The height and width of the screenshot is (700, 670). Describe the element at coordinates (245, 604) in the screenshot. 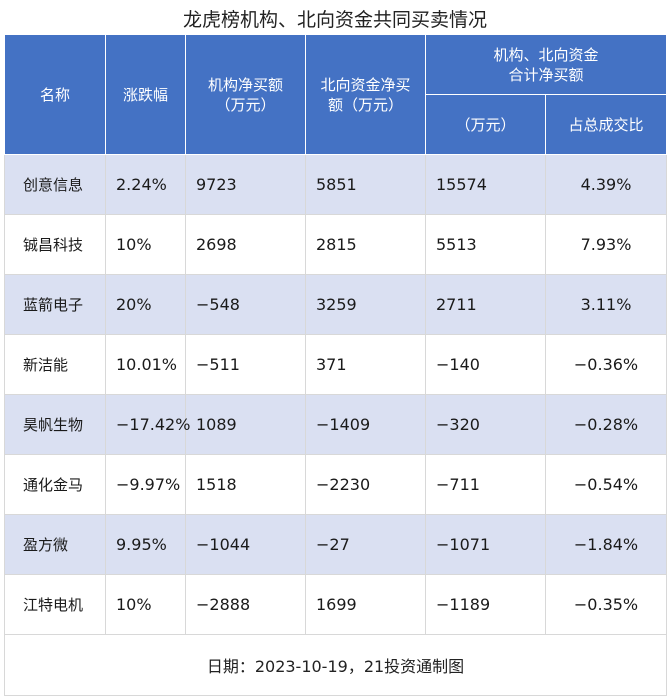

I see `cell-inst: −2888` at that location.